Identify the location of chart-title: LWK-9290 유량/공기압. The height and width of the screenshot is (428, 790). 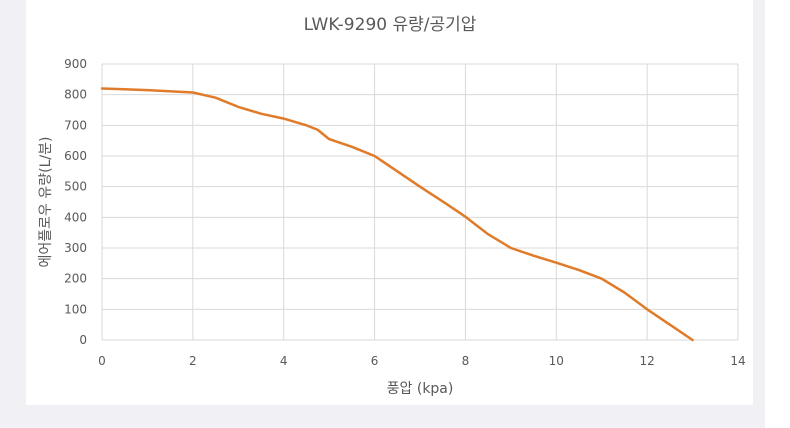
(390, 25).